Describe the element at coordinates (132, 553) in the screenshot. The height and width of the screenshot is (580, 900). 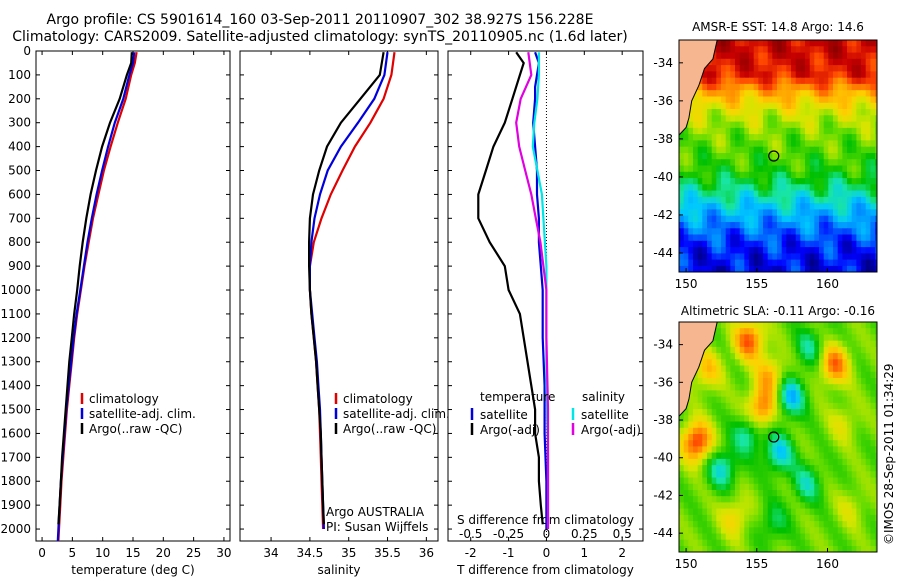
I see `x-tick-label: 15` at that location.